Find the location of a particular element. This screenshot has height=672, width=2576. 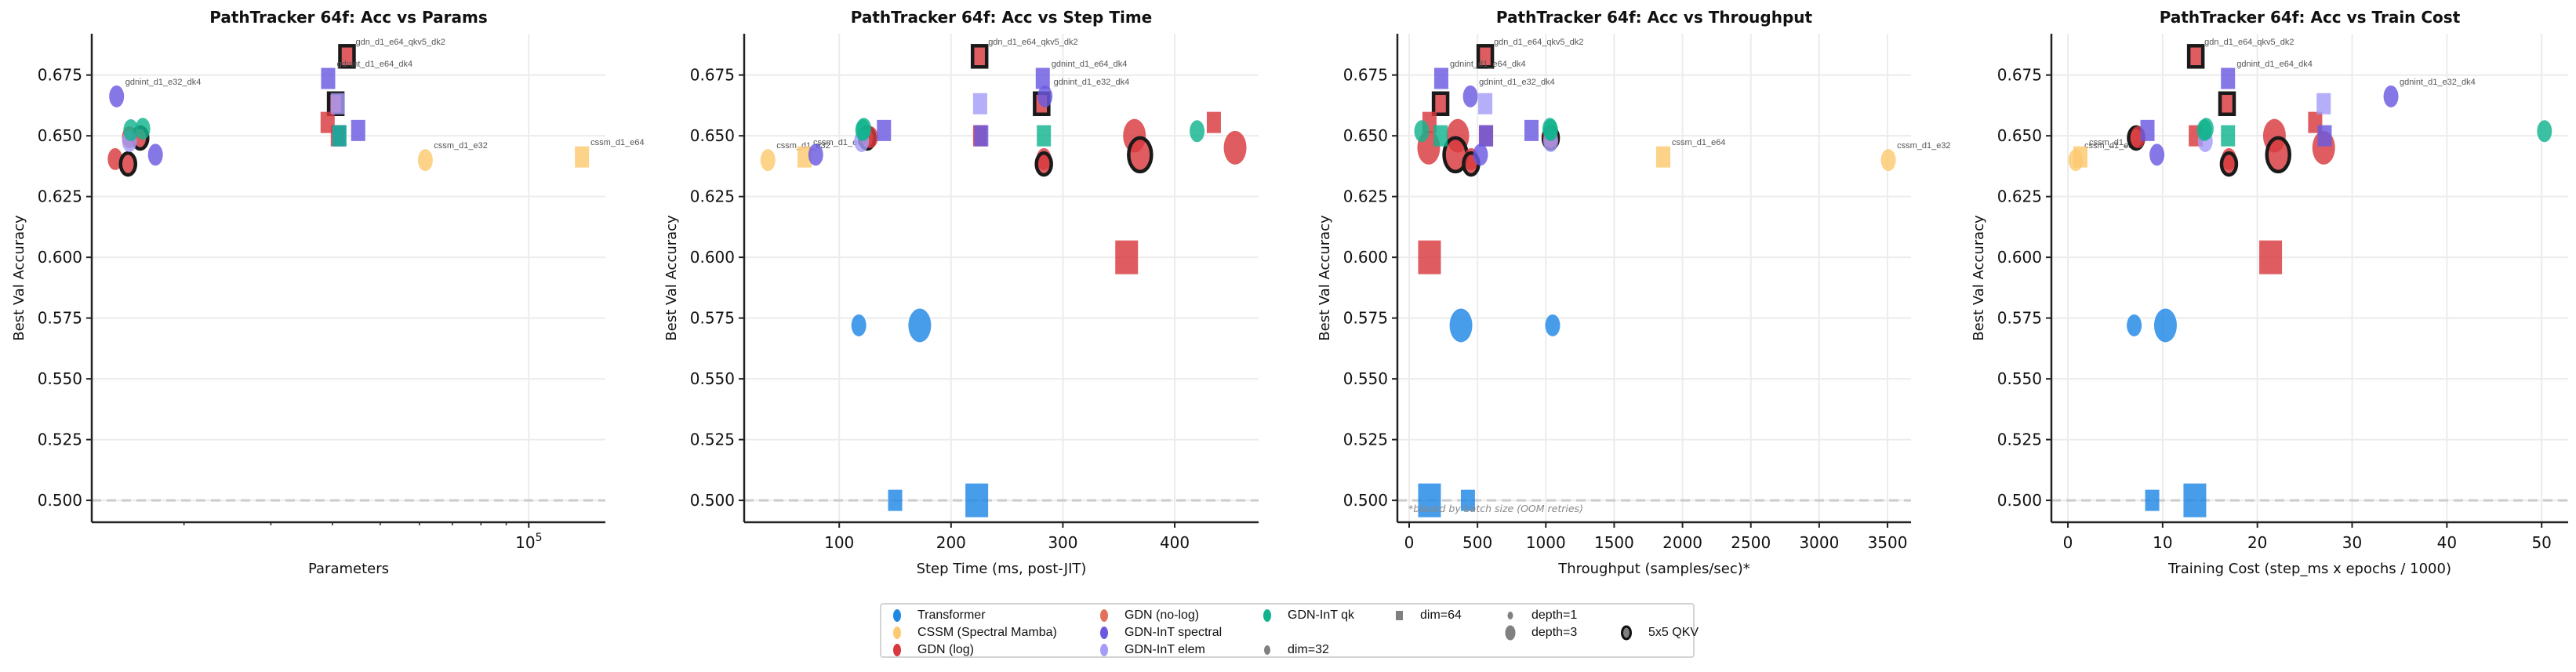

legend-label: CSSM (Spectral Mamba) is located at coordinates (987, 632).